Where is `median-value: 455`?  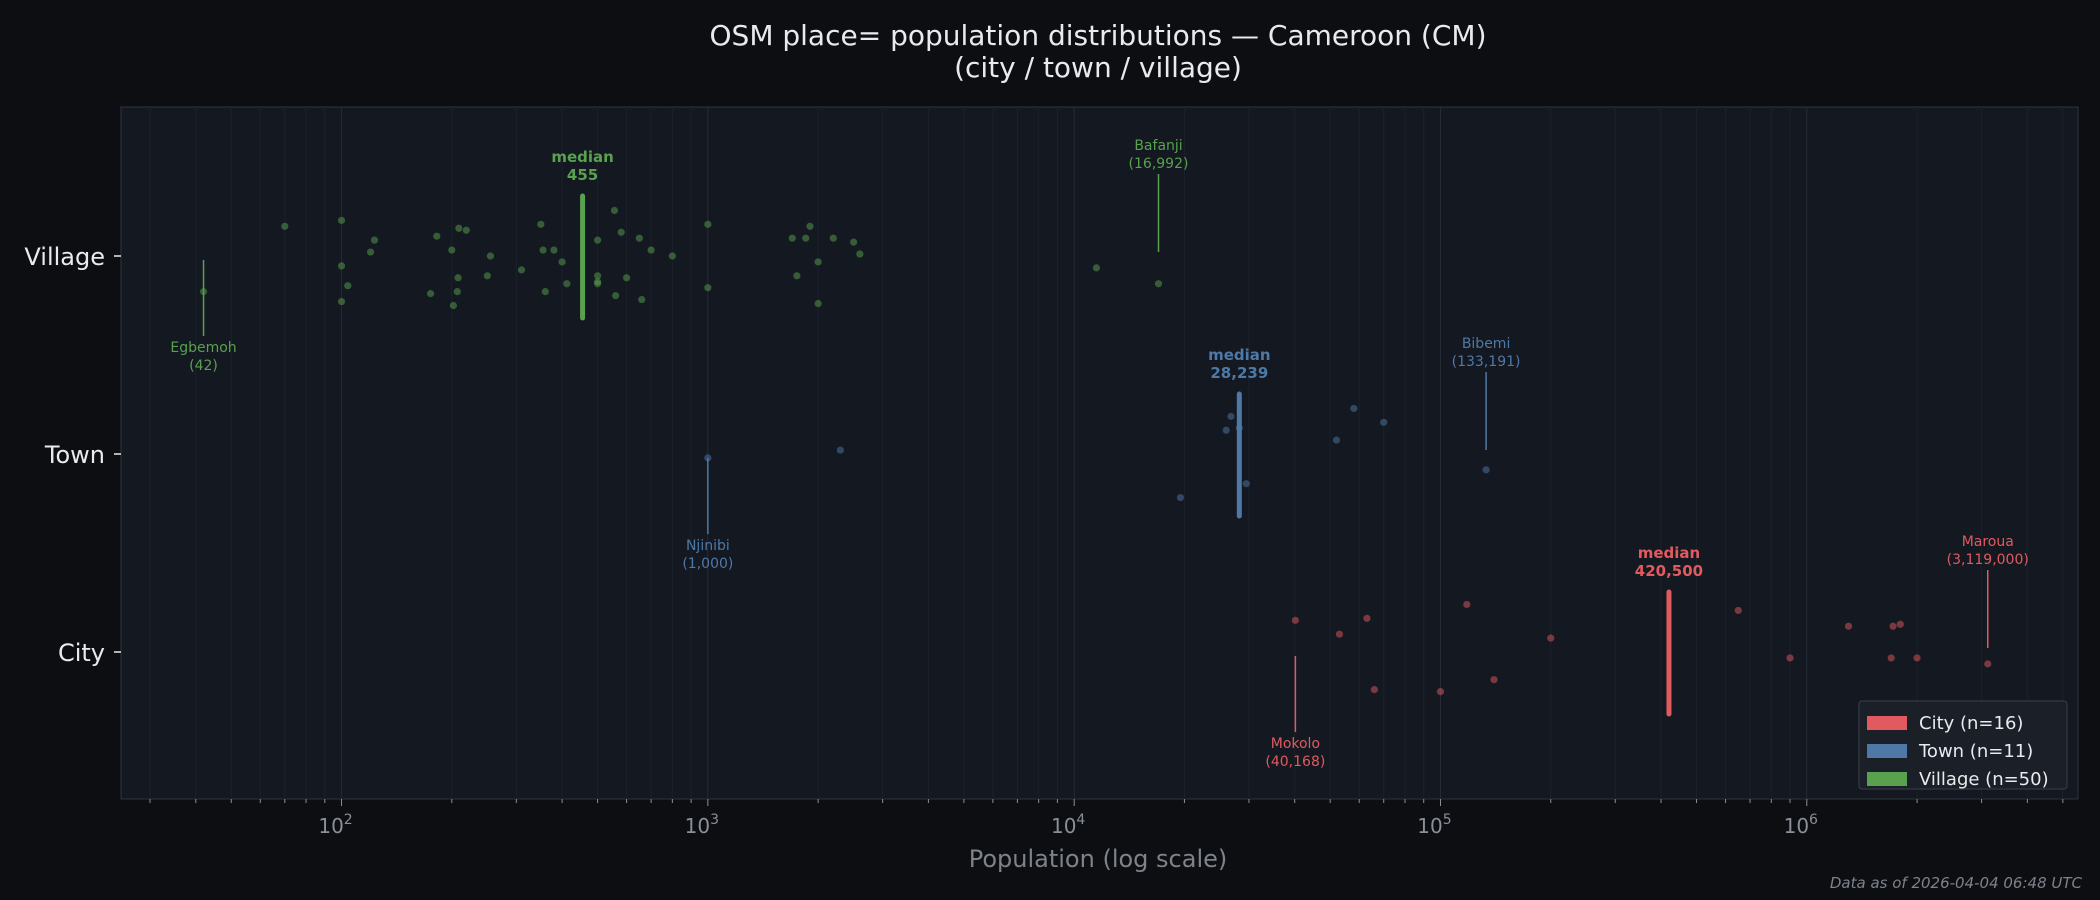
median-value: 455 is located at coordinates (582, 175).